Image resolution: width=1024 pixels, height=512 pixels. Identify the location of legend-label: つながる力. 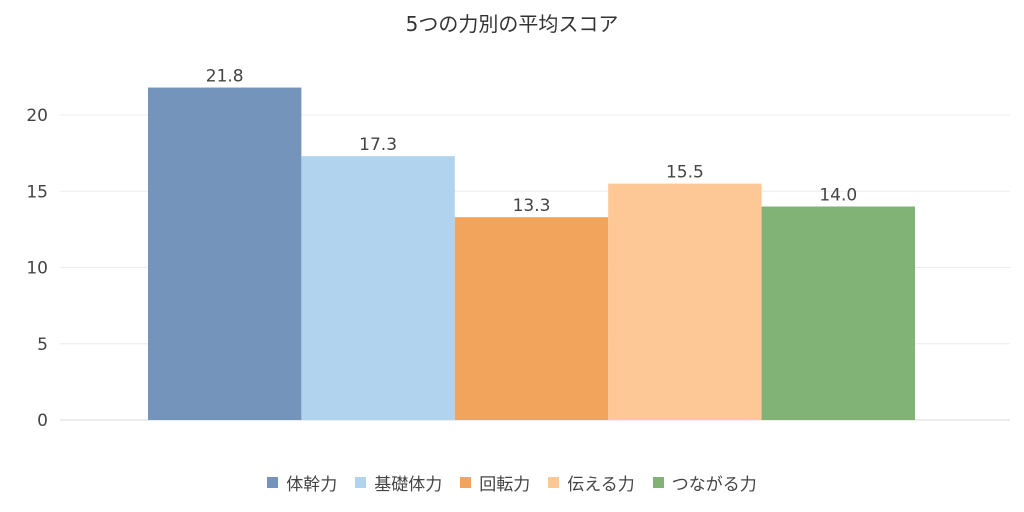
(714, 485).